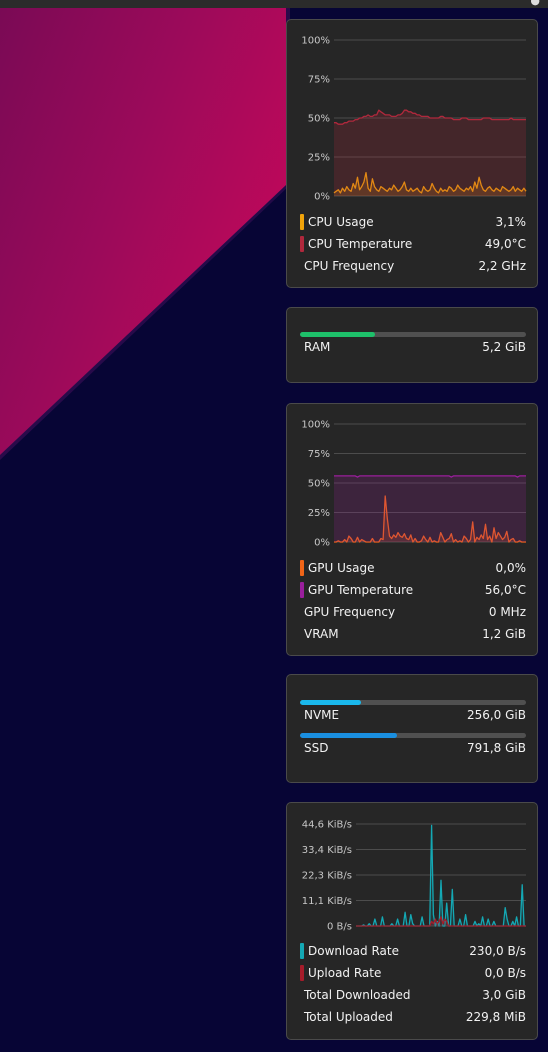 Image resolution: width=548 pixels, height=1052 pixels. Describe the element at coordinates (413, 748) in the screenshot. I see `ssd-row: SSD 791,8 GiB` at that location.